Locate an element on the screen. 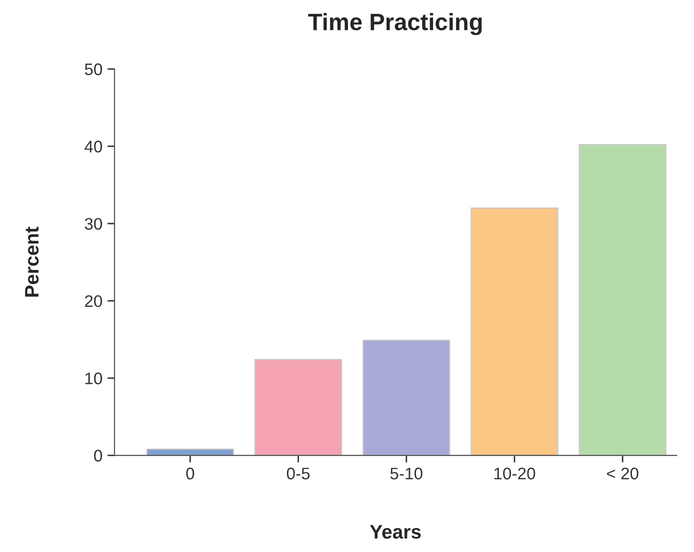  x-axis-title: Years is located at coordinates (395, 532).